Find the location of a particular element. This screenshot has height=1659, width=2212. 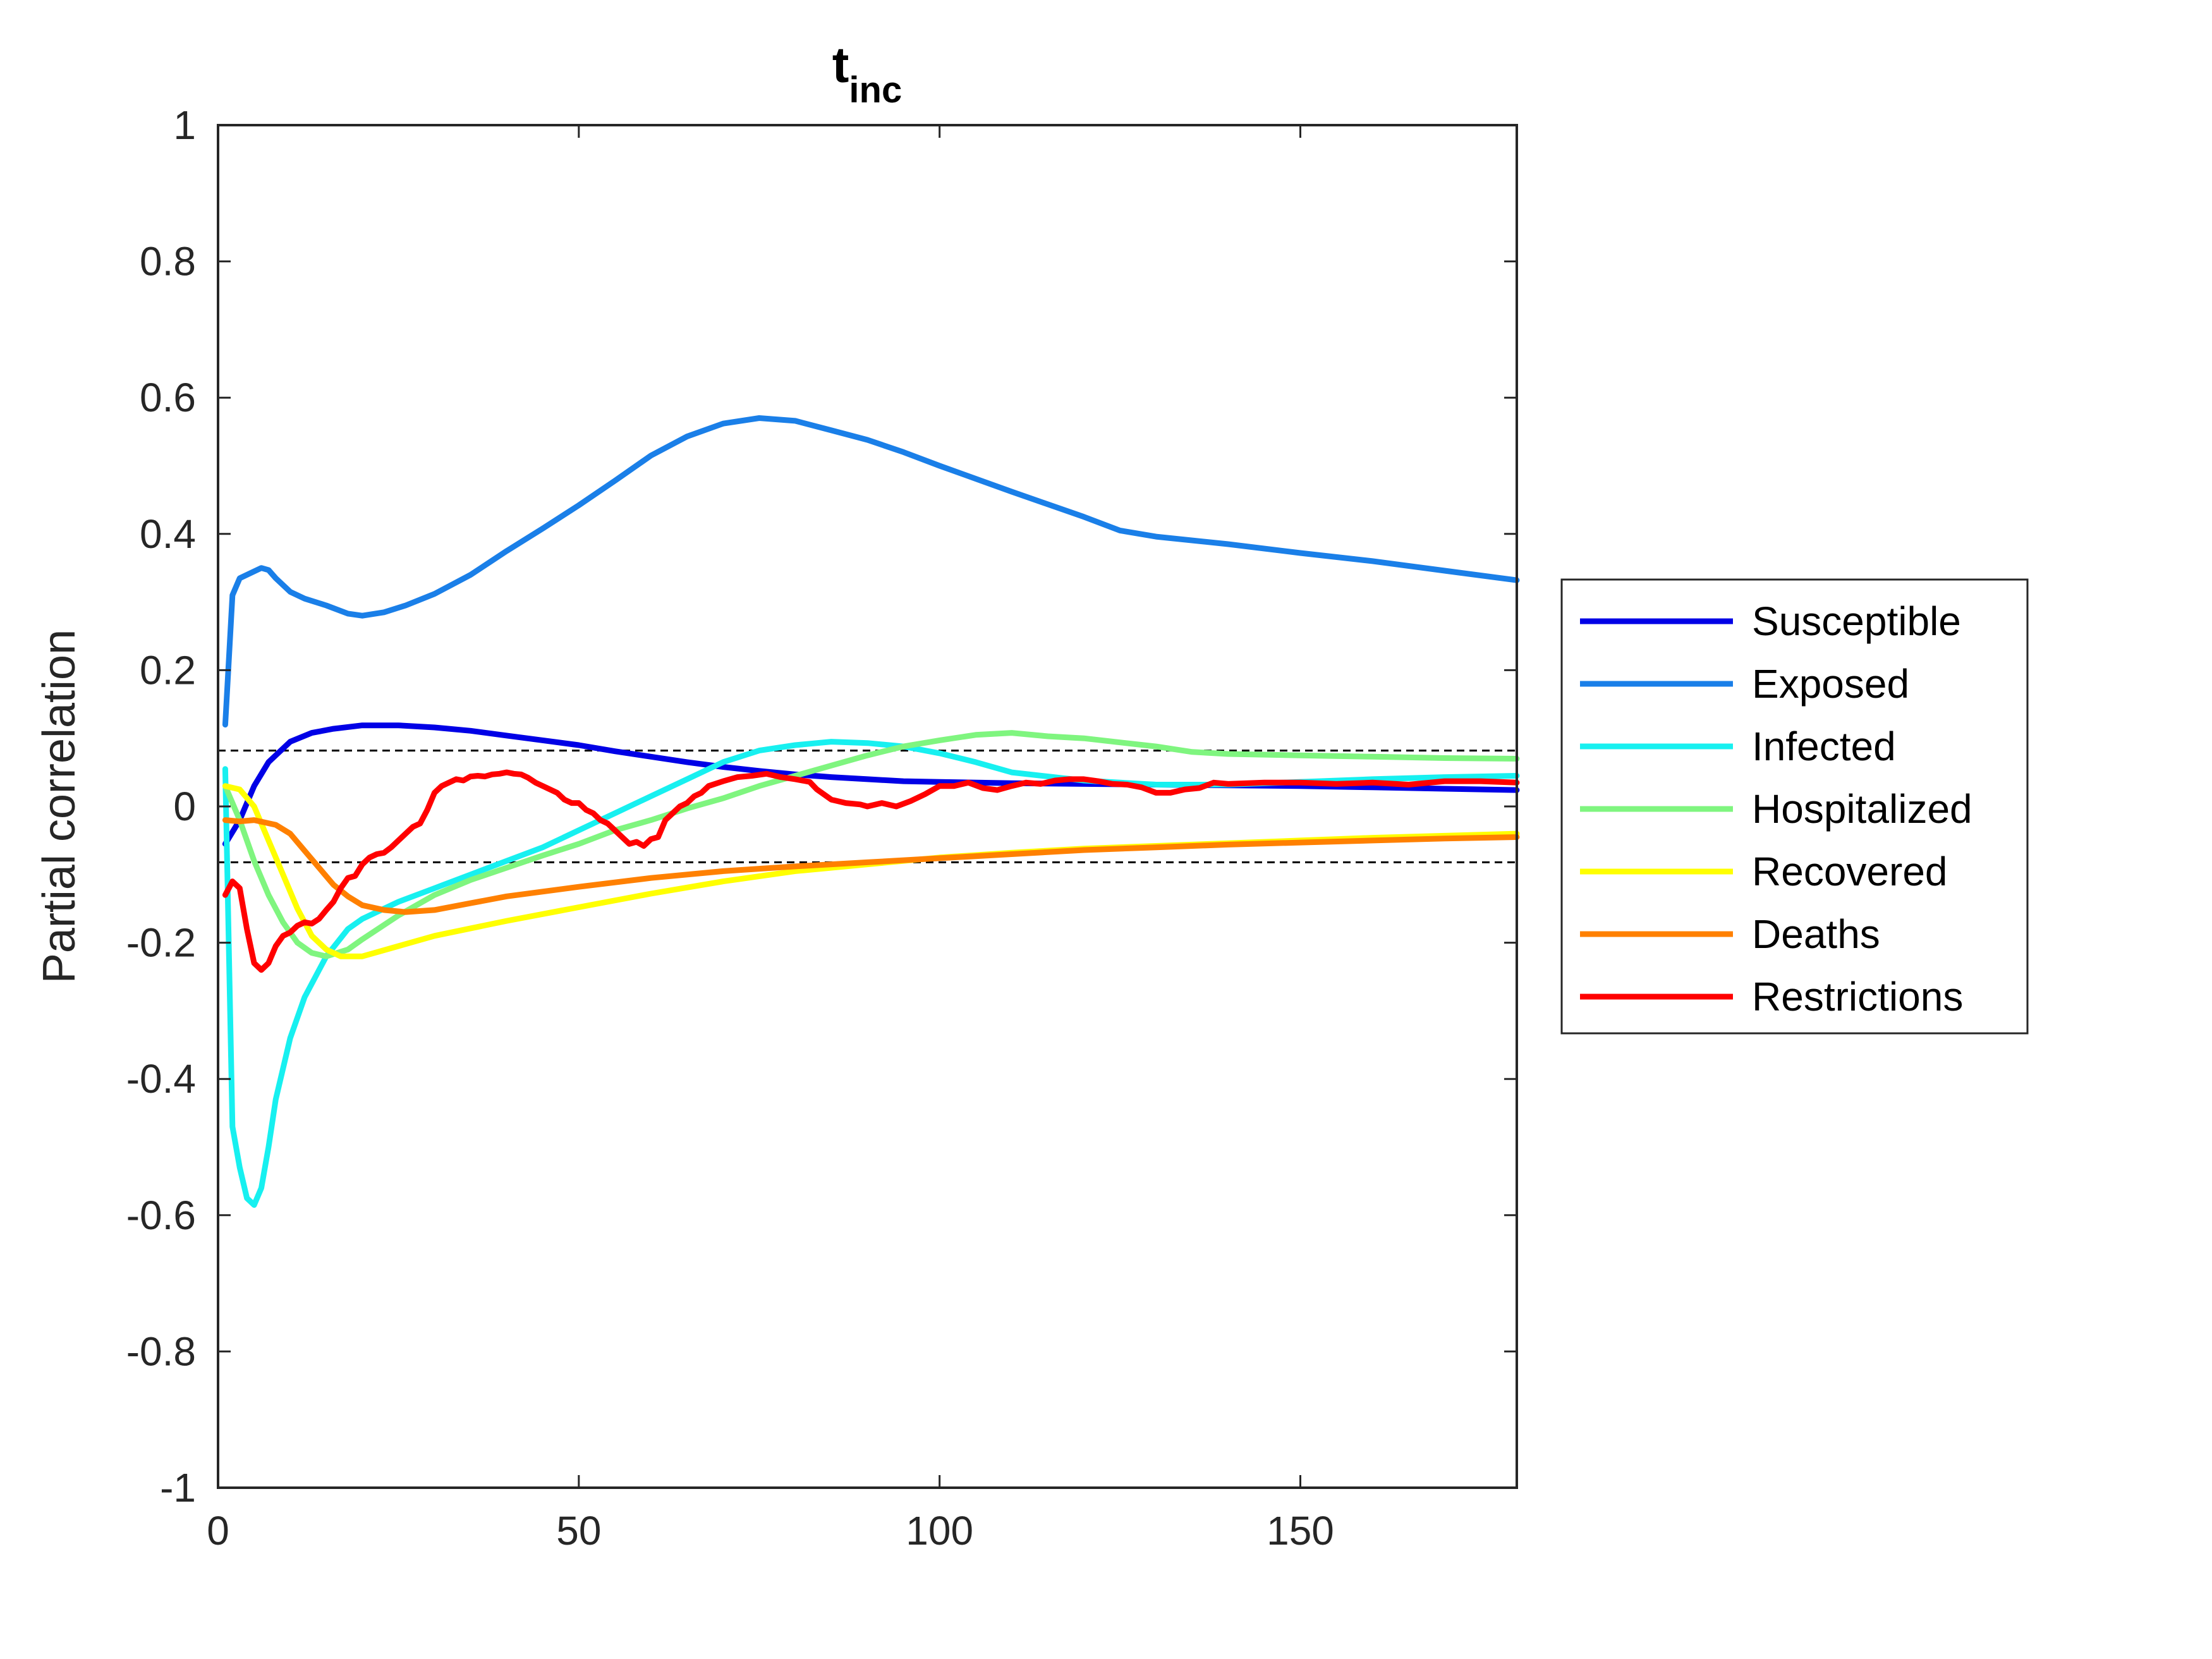

chart-title-subscript: inc is located at coordinates (875, 91).